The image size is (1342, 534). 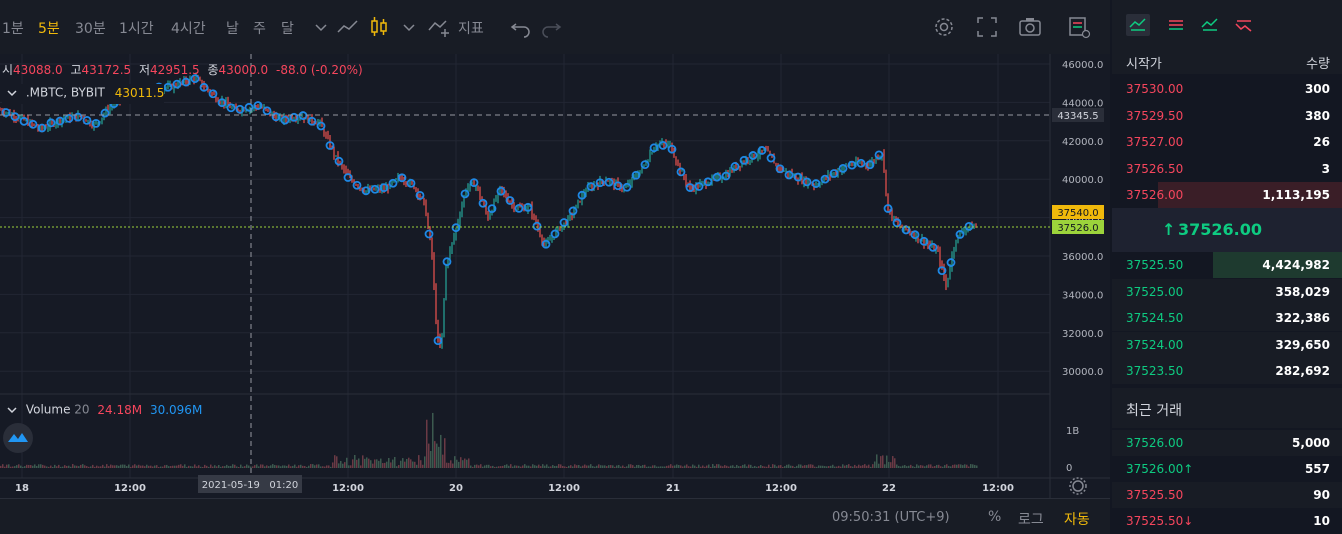 I want to click on high-label: 고, so click(x=76, y=70).